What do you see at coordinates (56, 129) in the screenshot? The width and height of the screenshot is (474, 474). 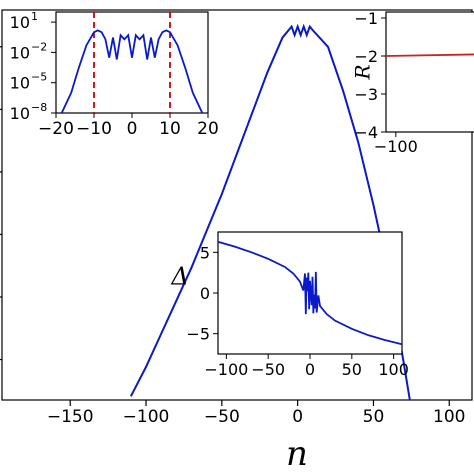 I see `inset-top-left-x-tick-label: −20` at bounding box center [56, 129].